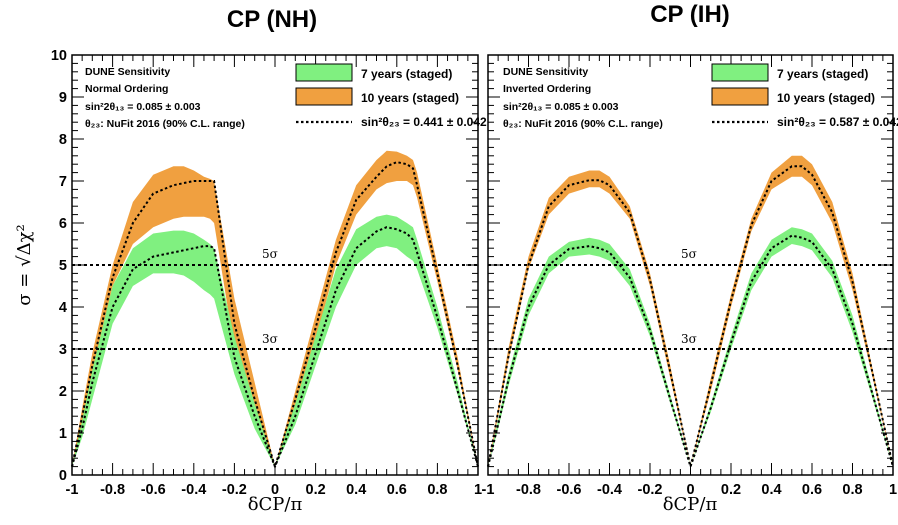 Image resolution: width=898 pixels, height=525 pixels. What do you see at coordinates (112, 490) in the screenshot?
I see `nh-x-tick-label: -0.8` at bounding box center [112, 490].